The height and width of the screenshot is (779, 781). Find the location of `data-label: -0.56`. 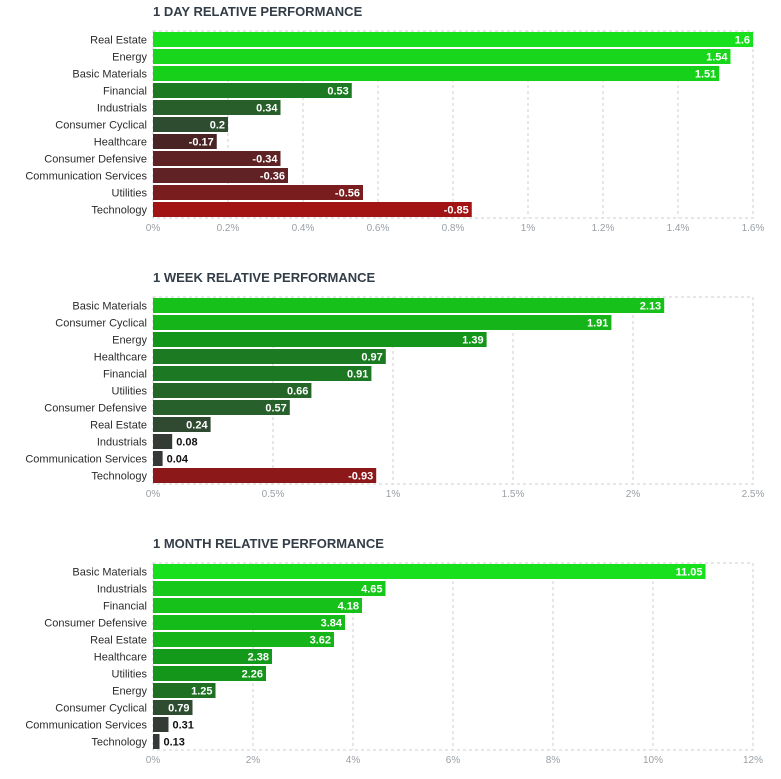

data-label: -0.56 is located at coordinates (347, 194).